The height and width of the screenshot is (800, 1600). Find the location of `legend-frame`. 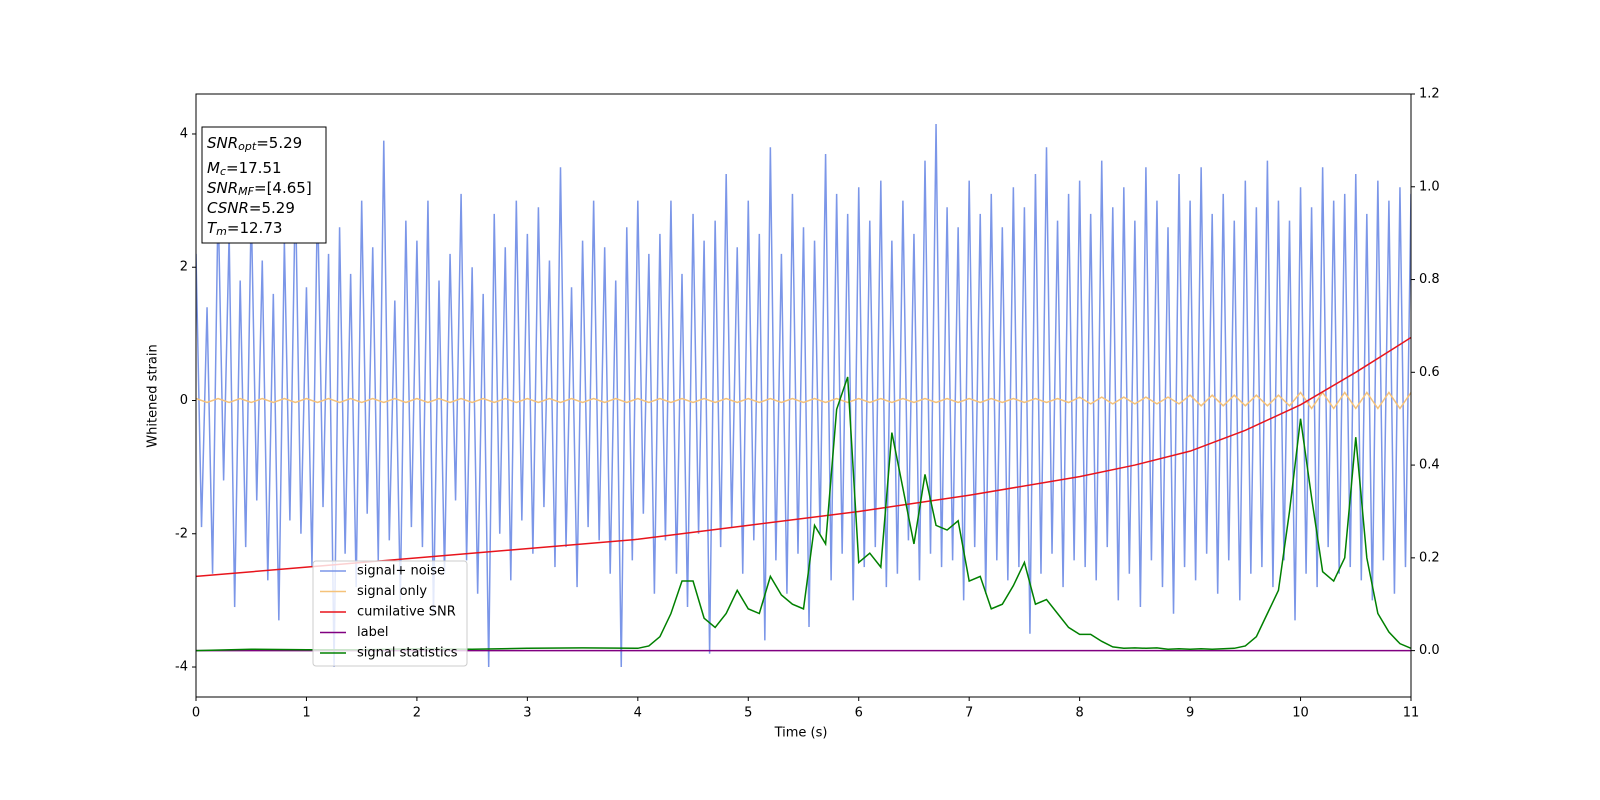

legend-frame is located at coordinates (390, 613).